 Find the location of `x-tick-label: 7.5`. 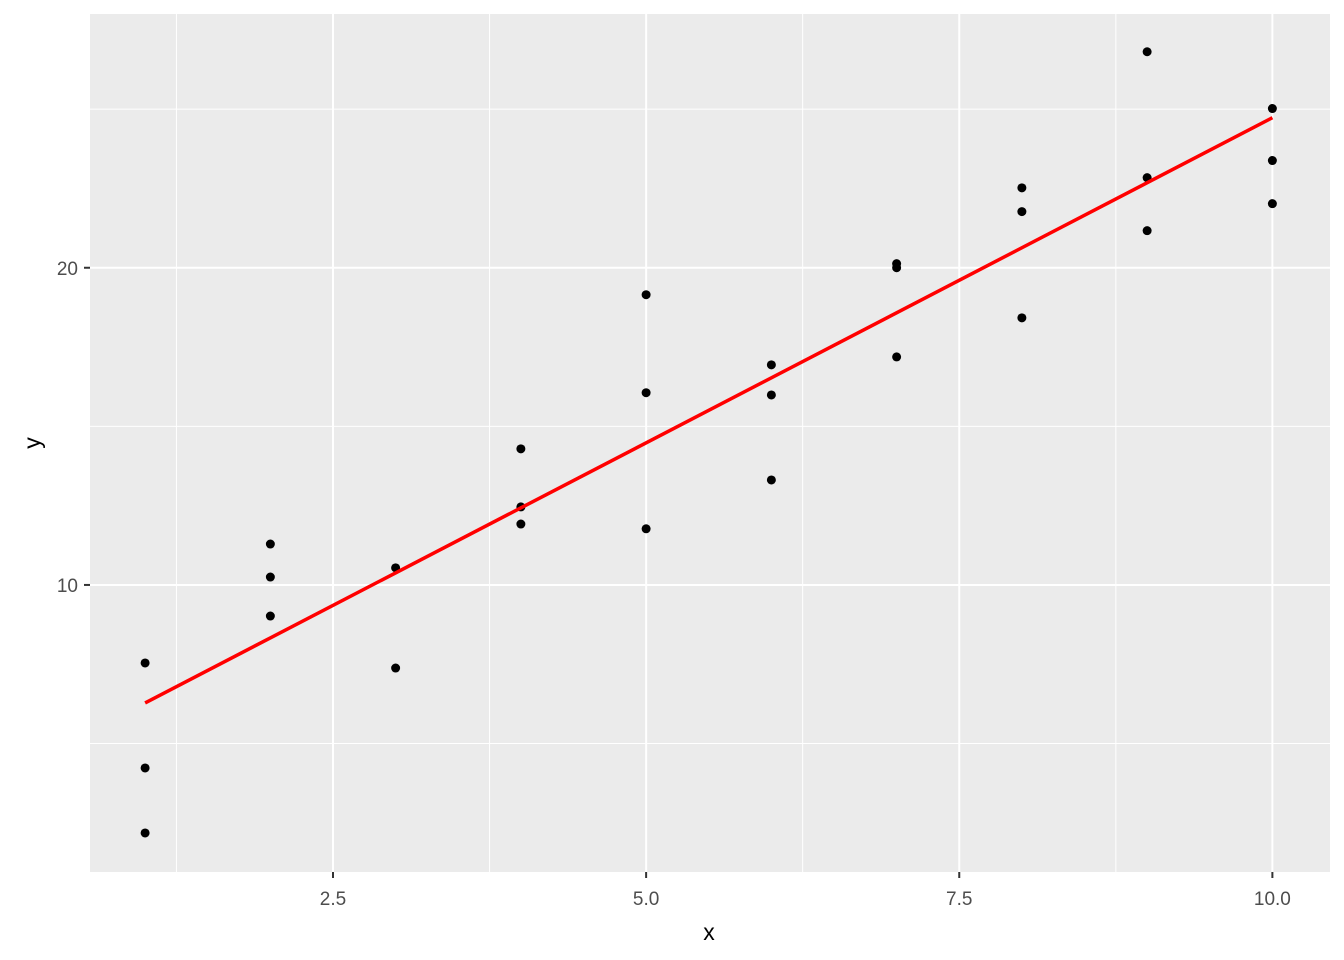

x-tick-label: 7.5 is located at coordinates (959, 899).